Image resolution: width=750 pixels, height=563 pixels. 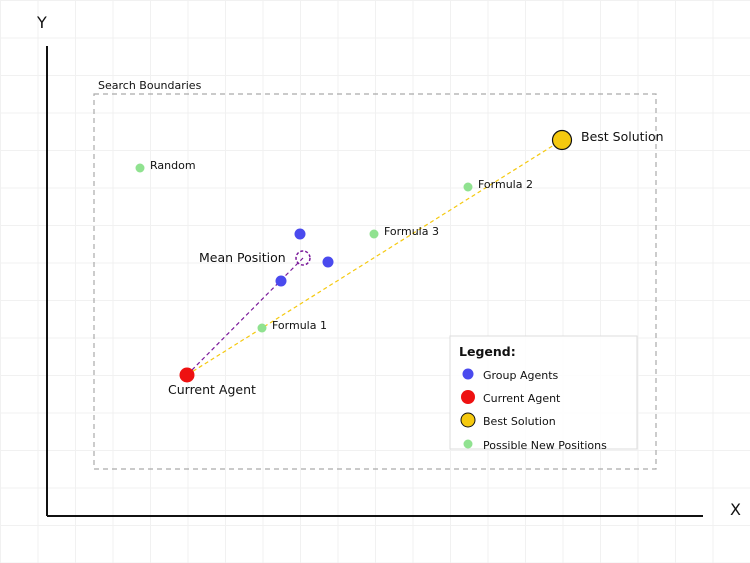 I want to click on formula-3-point, so click(x=374, y=234).